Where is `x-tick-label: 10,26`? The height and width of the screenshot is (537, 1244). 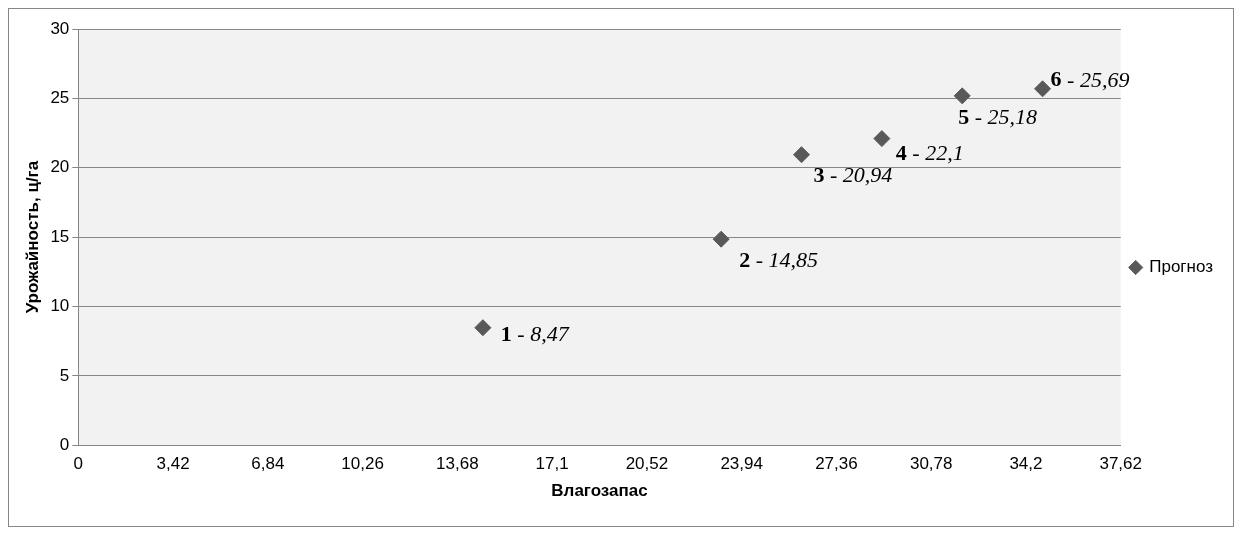
x-tick-label: 10,26 is located at coordinates (362, 464).